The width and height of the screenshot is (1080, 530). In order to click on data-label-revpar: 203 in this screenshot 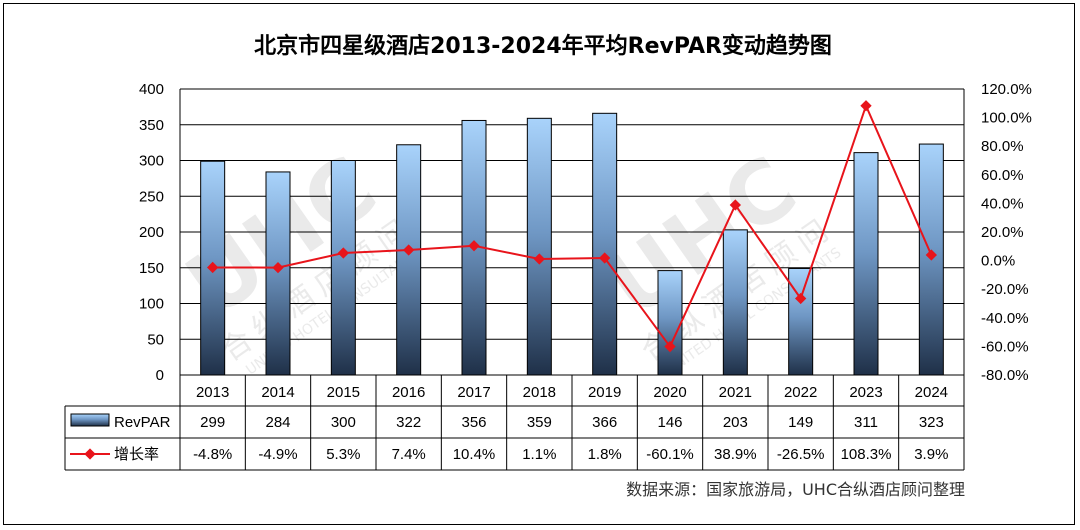, I will do `click(735, 422)`.